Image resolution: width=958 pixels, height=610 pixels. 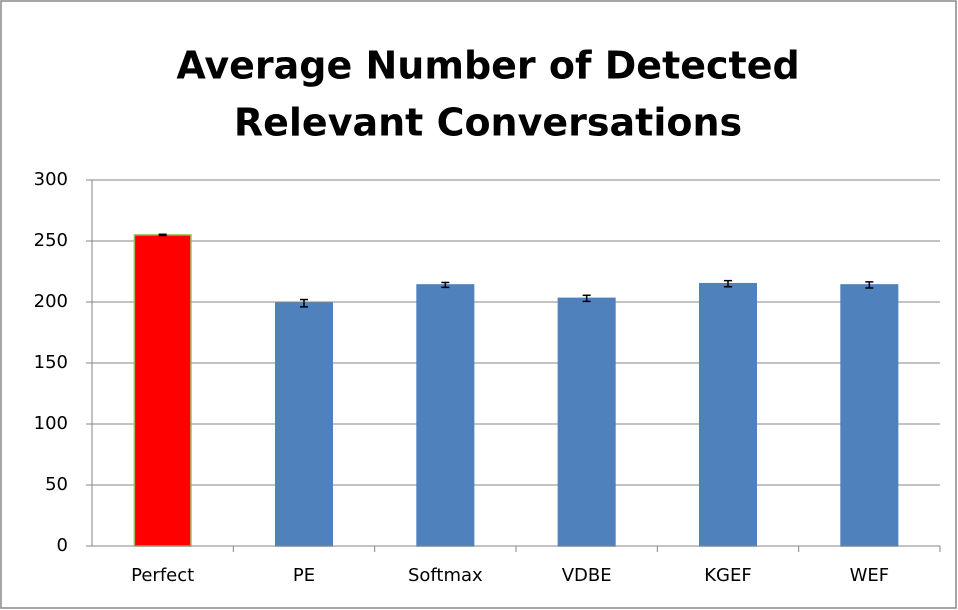 I want to click on y-tick-label: 250, so click(x=51, y=240).